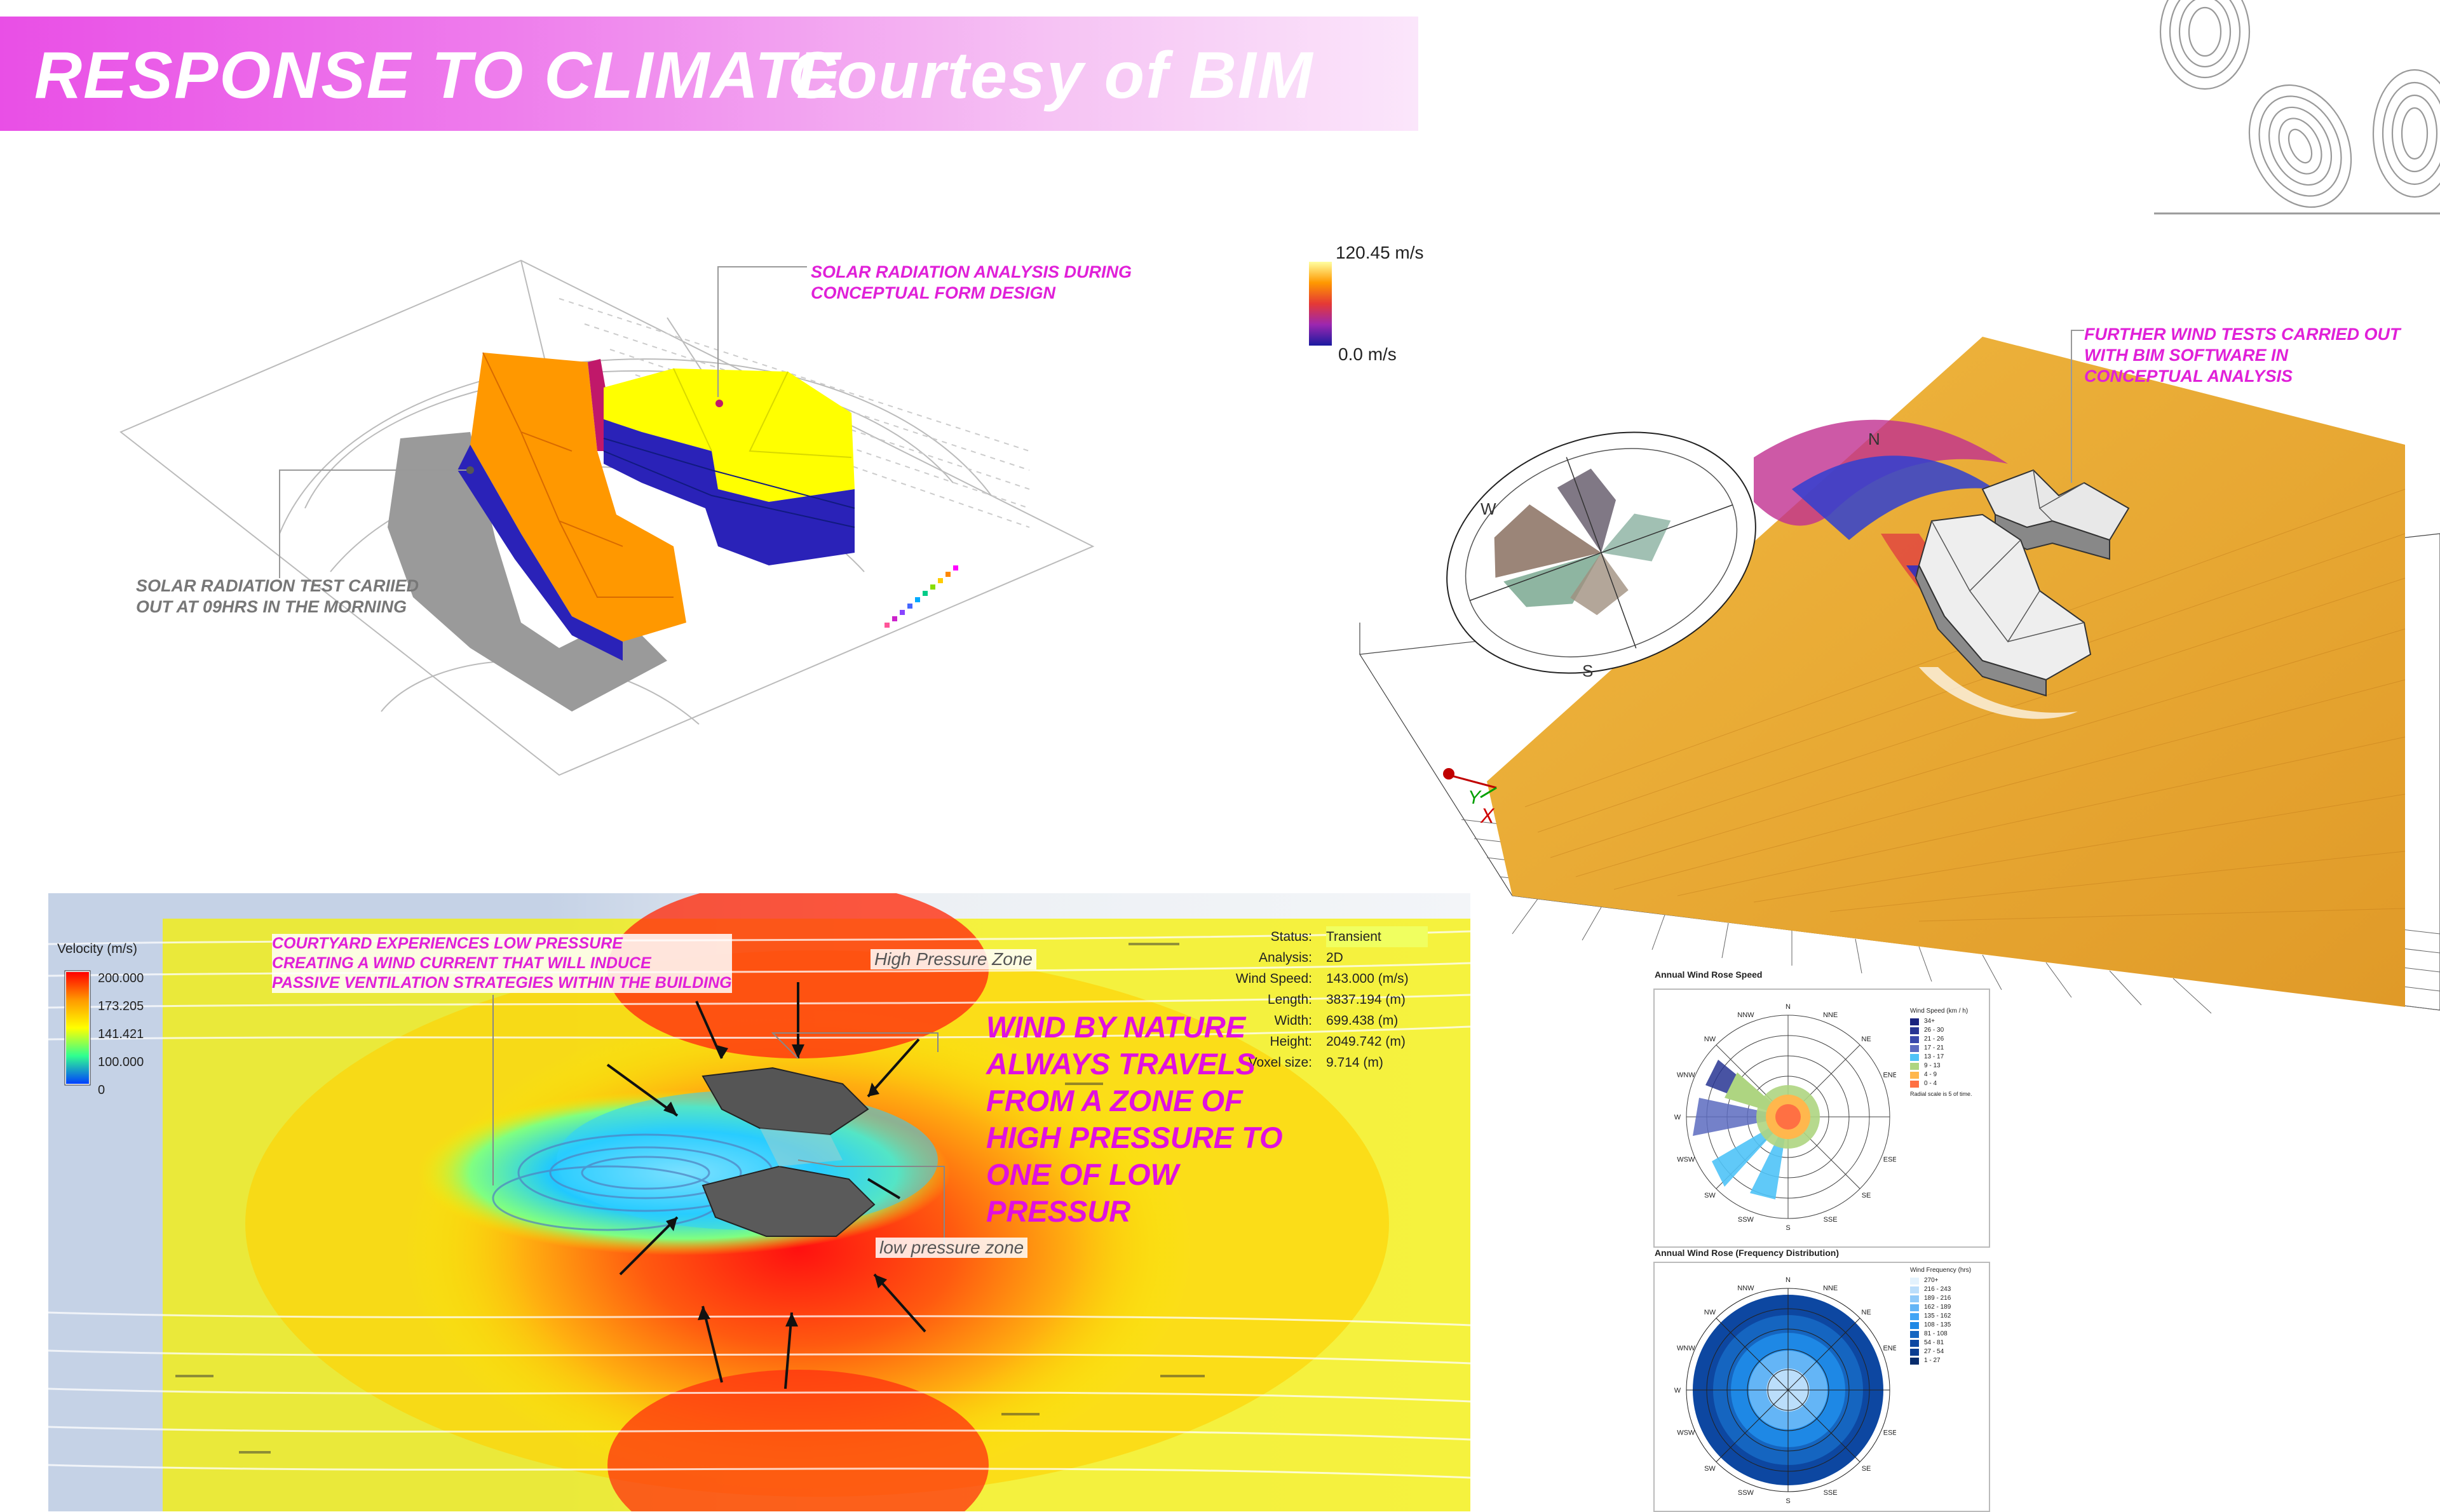 Image resolution: width=2440 pixels, height=1512 pixels. I want to click on legend-item: 1 - 27, so click(1940, 1360).